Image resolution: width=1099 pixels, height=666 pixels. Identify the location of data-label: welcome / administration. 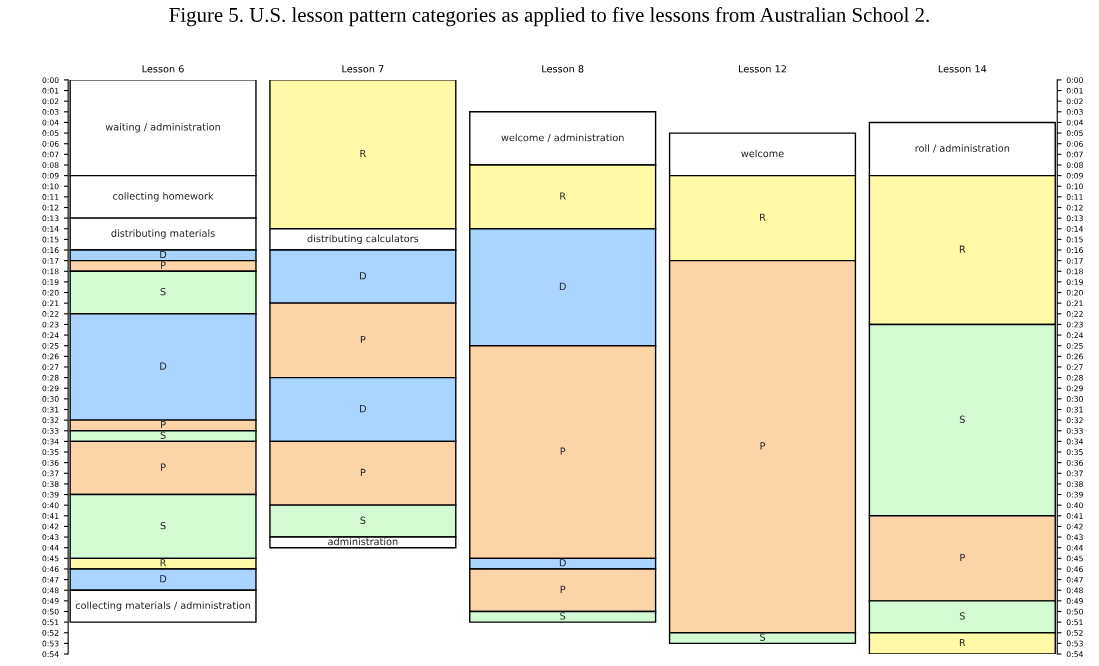
(562, 137).